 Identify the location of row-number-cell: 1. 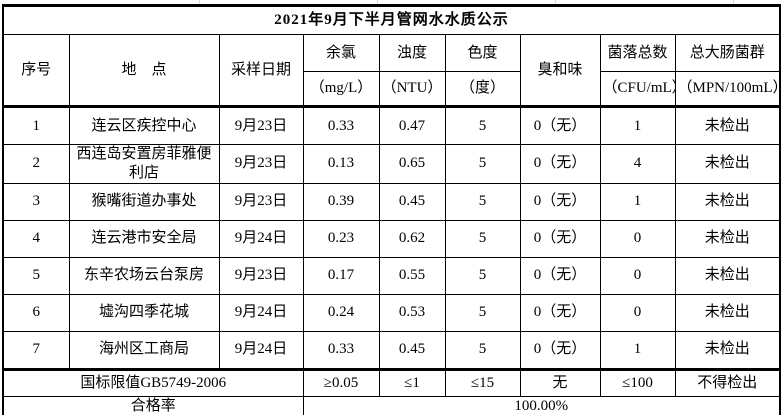
(36, 125).